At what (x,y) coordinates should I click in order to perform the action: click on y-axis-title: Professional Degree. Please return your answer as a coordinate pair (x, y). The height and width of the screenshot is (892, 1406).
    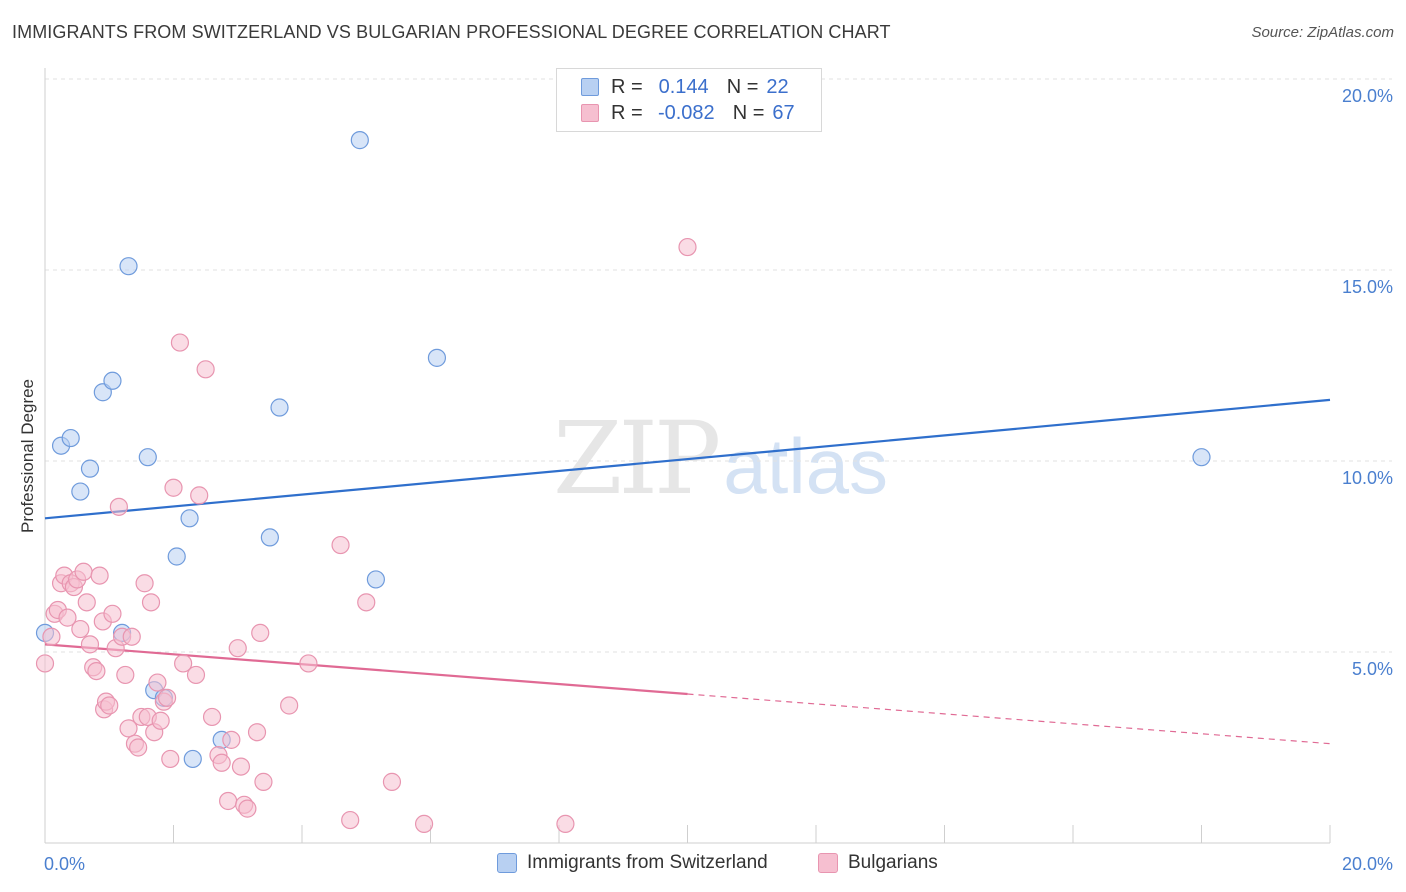
    Looking at the image, I should click on (27, 456).